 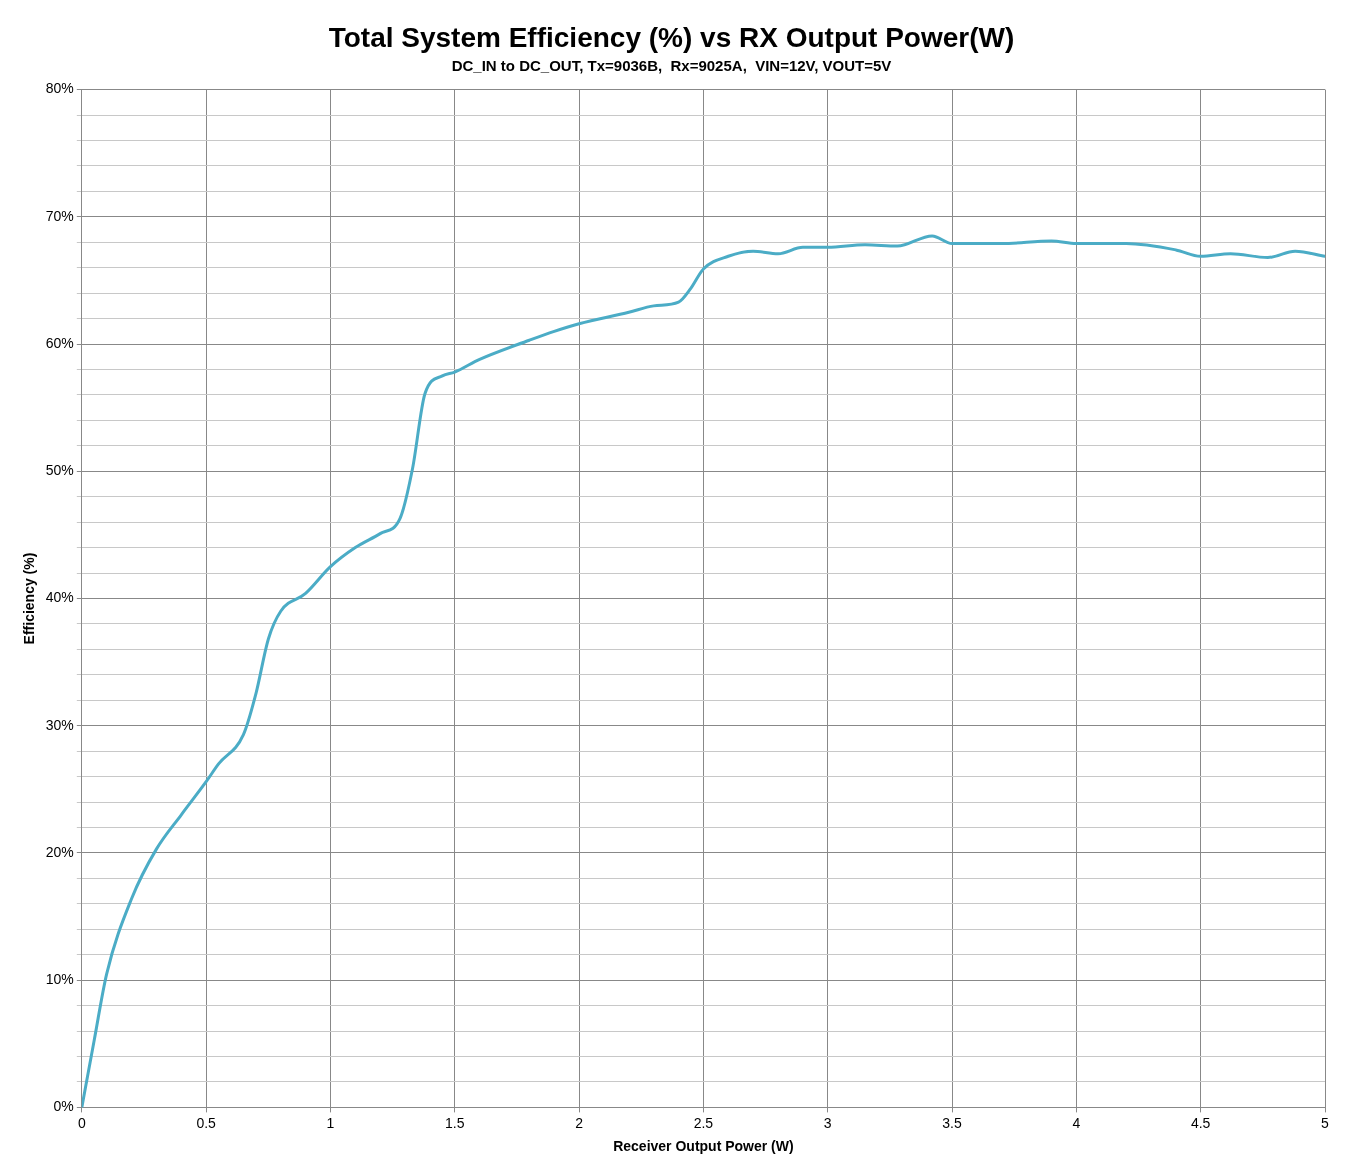 What do you see at coordinates (29, 598) in the screenshot?
I see `y-axis-title: Efficiency (%)` at bounding box center [29, 598].